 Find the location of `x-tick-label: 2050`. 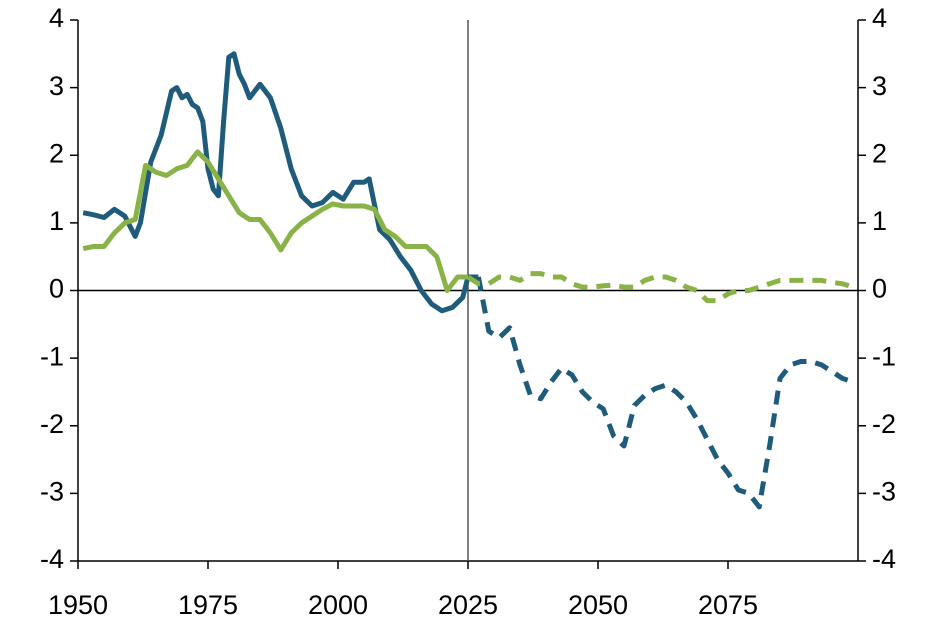

x-tick-label: 2050 is located at coordinates (598, 605).